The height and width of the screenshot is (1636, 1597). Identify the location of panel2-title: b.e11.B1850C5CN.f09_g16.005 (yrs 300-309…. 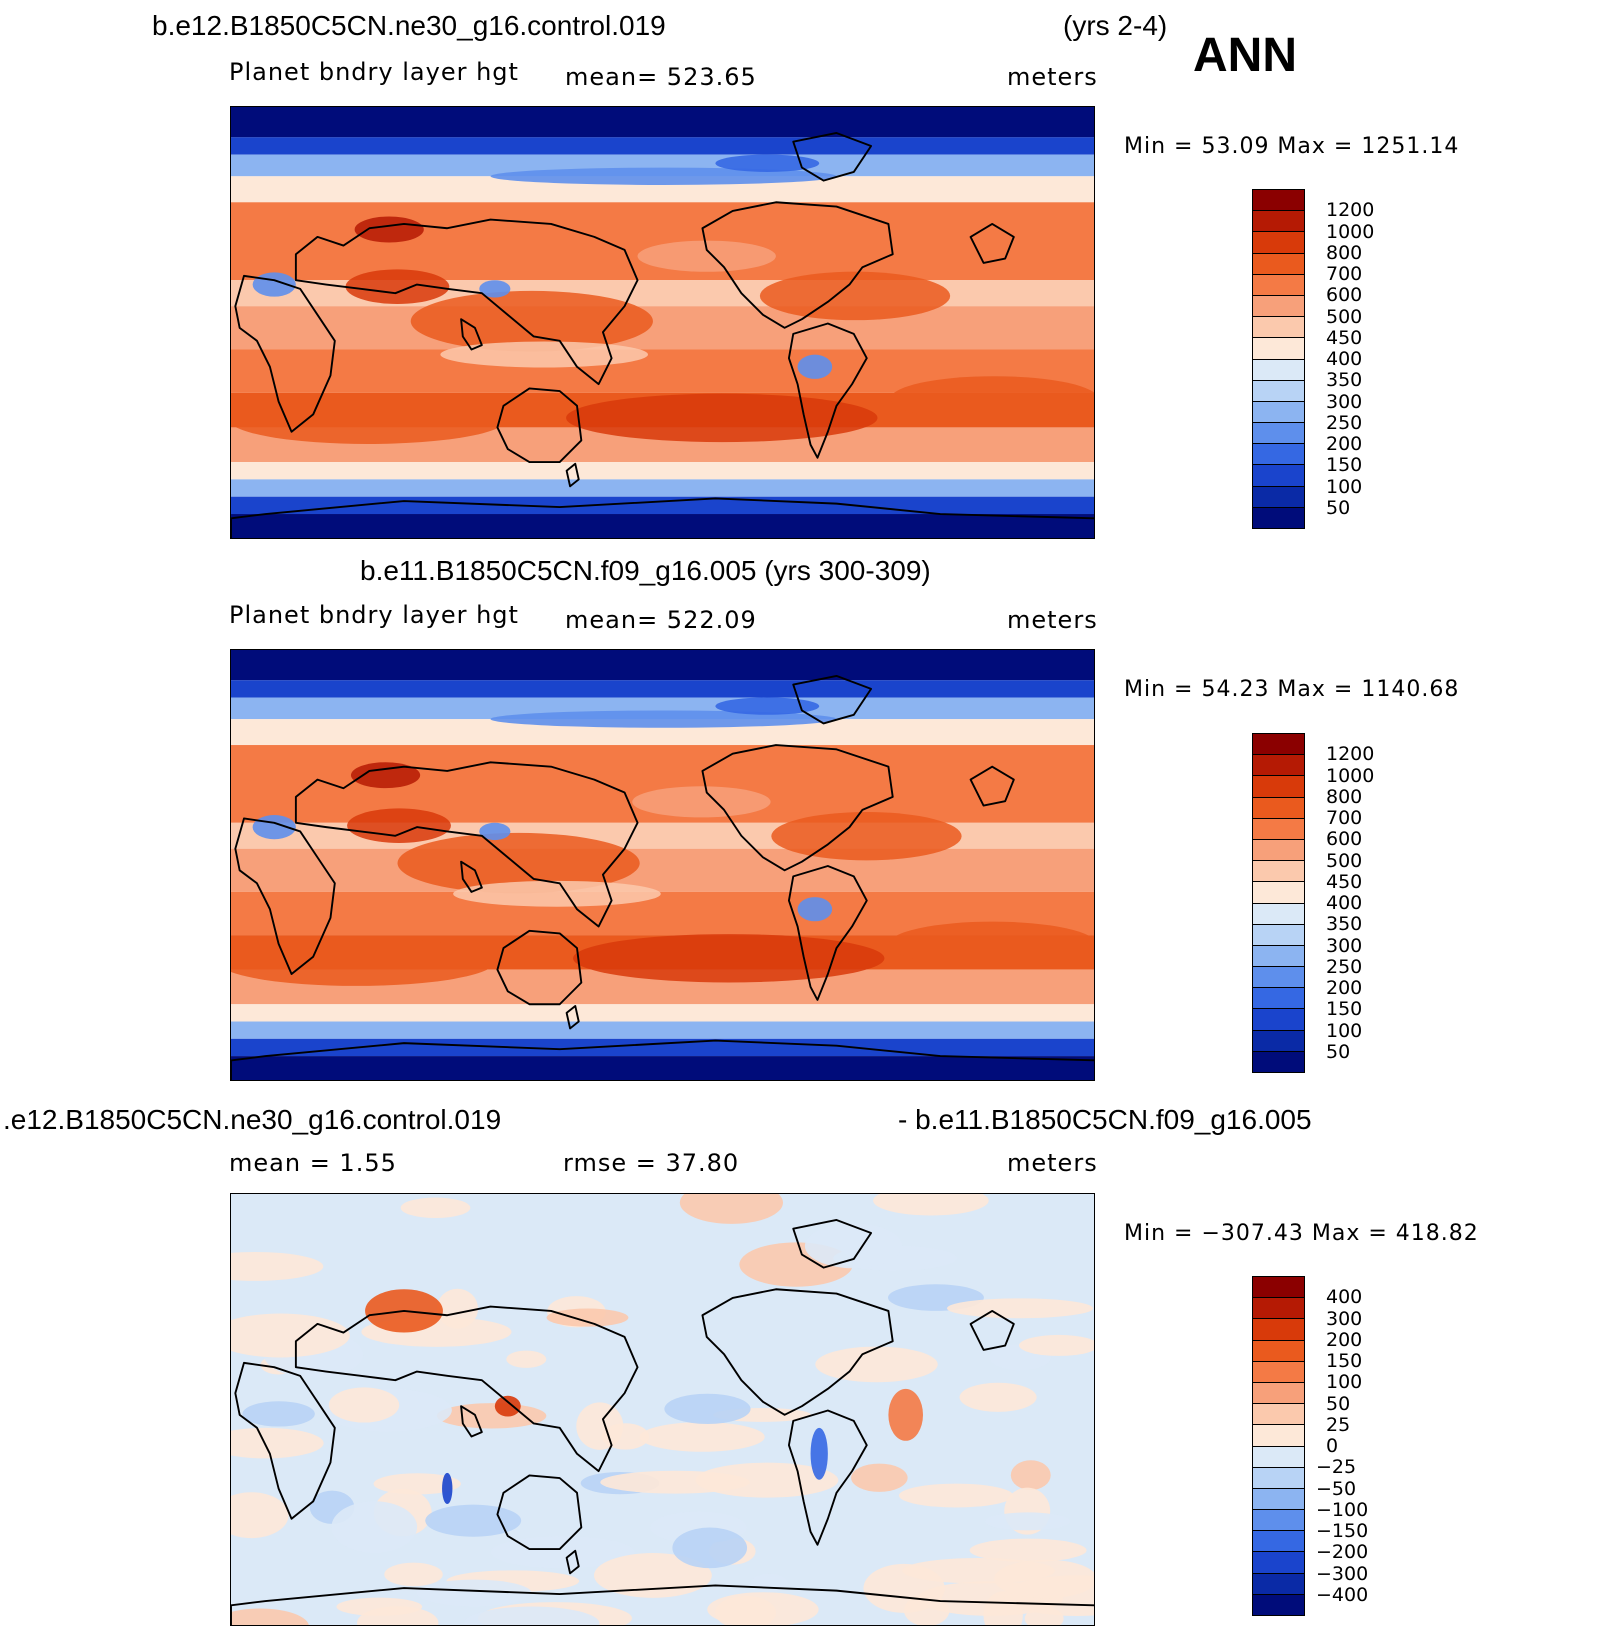
(645, 570).